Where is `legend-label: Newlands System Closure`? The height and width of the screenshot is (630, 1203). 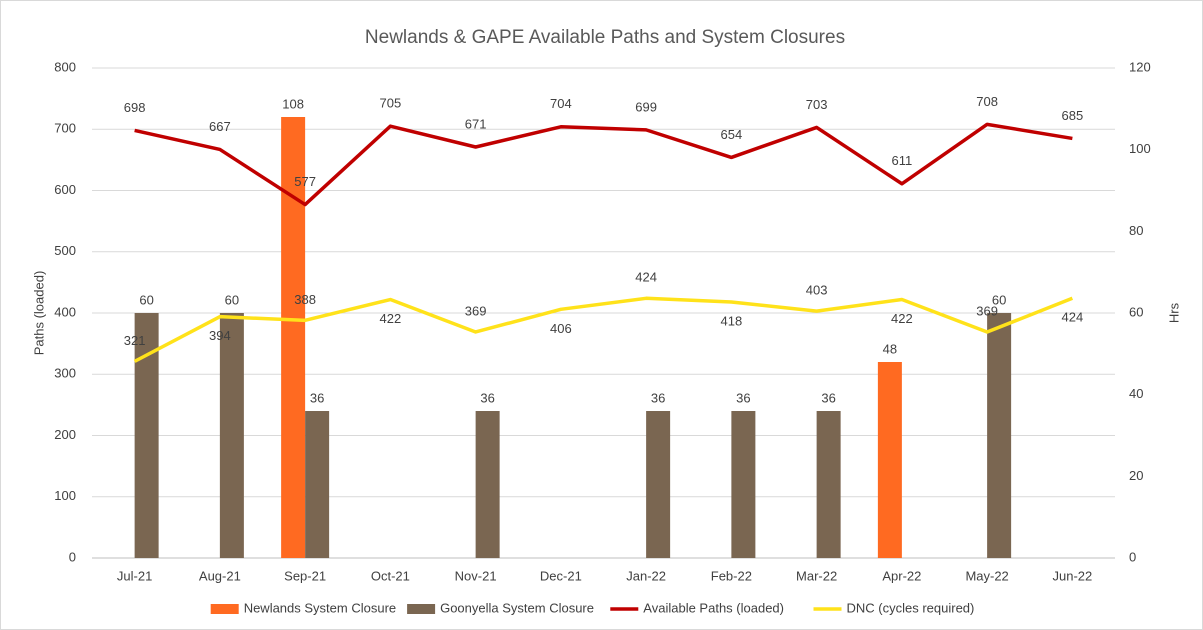 legend-label: Newlands System Closure is located at coordinates (320, 607).